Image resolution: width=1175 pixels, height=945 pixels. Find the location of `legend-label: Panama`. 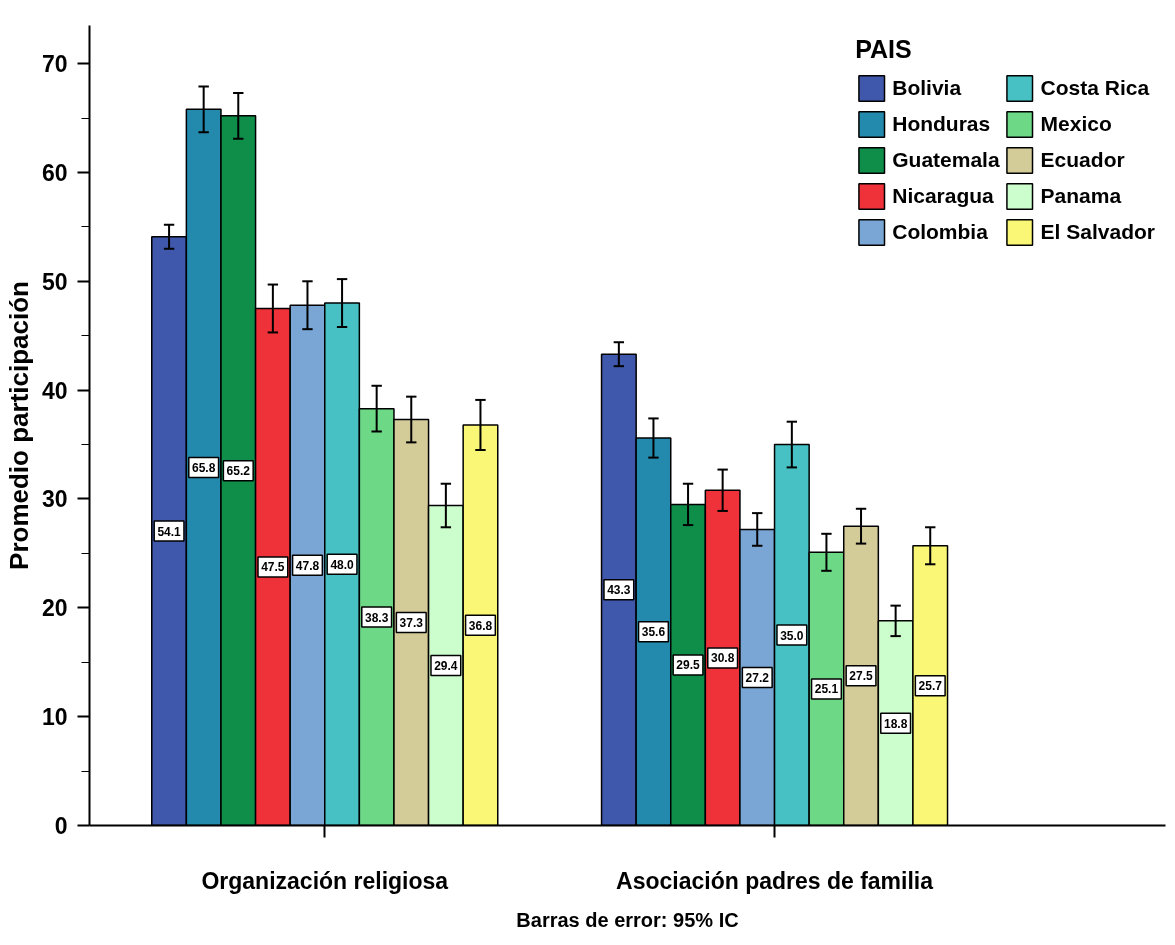

legend-label: Panama is located at coordinates (1081, 196).